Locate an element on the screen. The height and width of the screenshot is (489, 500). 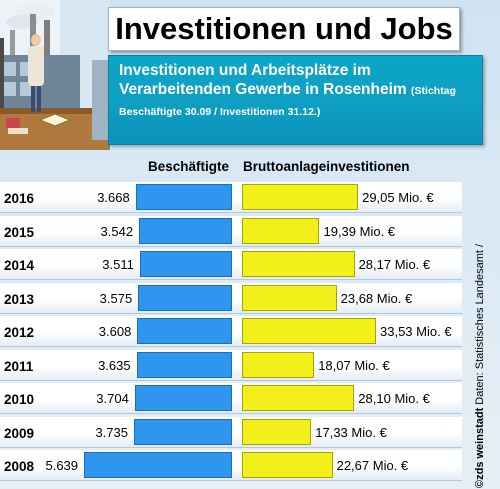
table-row: 2008 5.639 22,67 Mio. € is located at coordinates (231, 464).